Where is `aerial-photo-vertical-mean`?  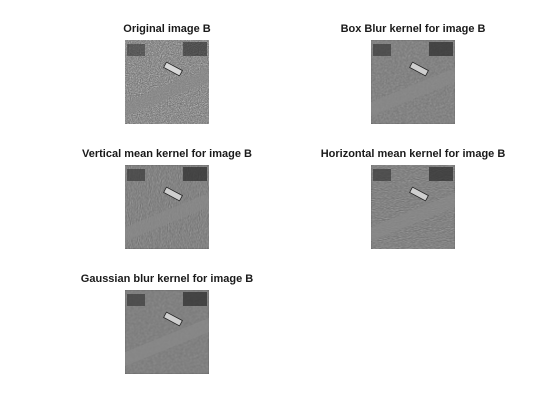 aerial-photo-vertical-mean is located at coordinates (167, 207).